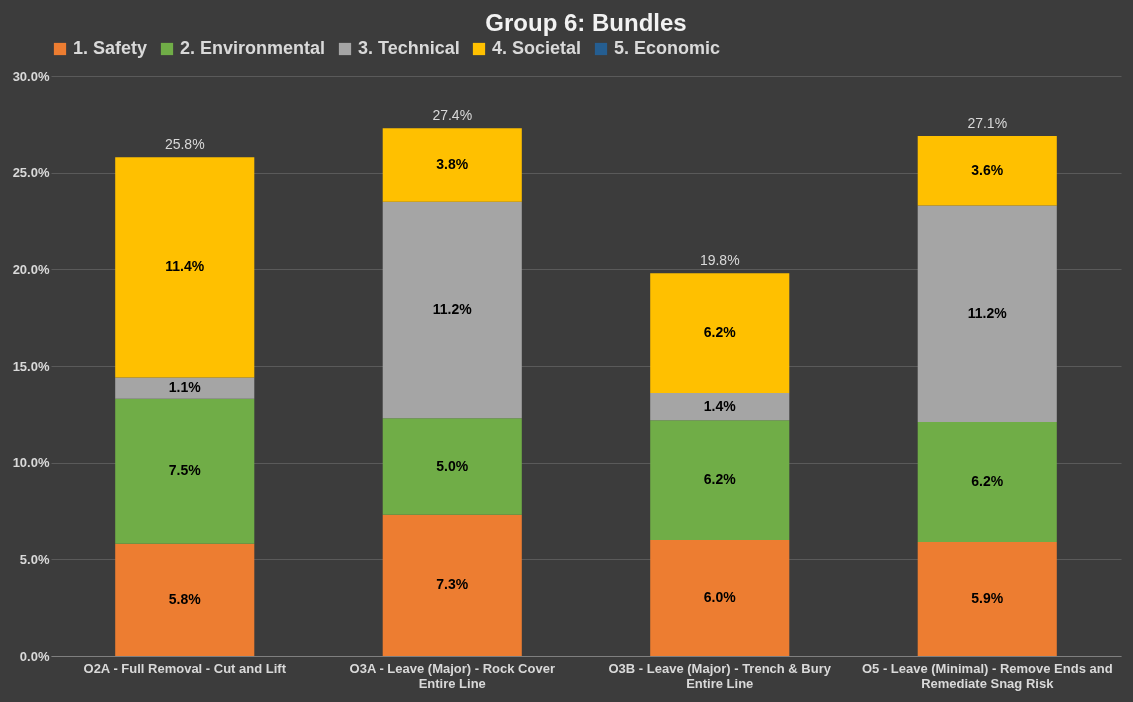 The height and width of the screenshot is (702, 1133). I want to click on data-label: 3.8%, so click(452, 163).